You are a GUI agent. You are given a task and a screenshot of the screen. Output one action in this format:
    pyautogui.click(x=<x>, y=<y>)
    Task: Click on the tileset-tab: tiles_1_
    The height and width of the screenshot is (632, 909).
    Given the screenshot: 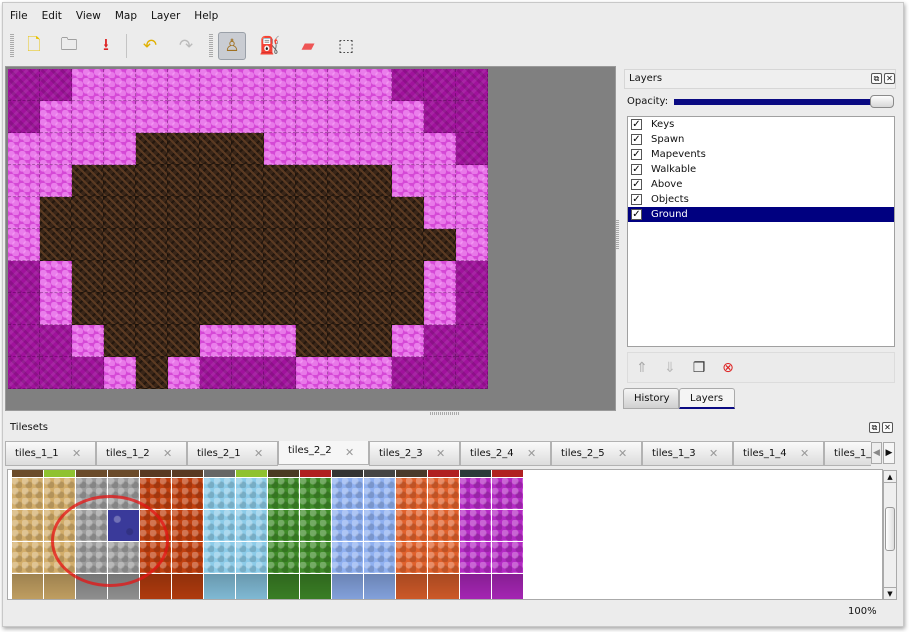 What is the action you would take?
    pyautogui.click(x=847, y=453)
    